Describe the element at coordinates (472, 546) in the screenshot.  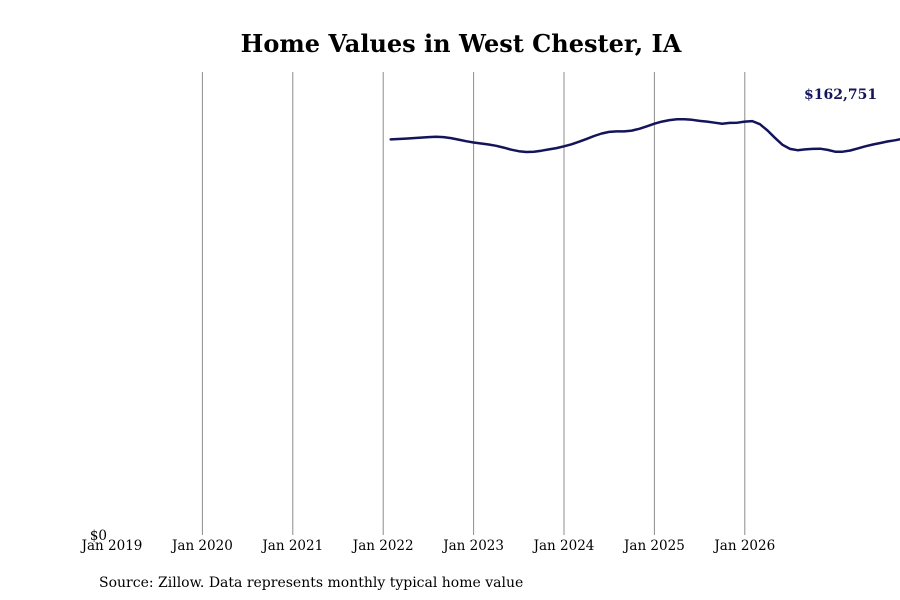
I see `x-tick-label: Jan 2023` at that location.